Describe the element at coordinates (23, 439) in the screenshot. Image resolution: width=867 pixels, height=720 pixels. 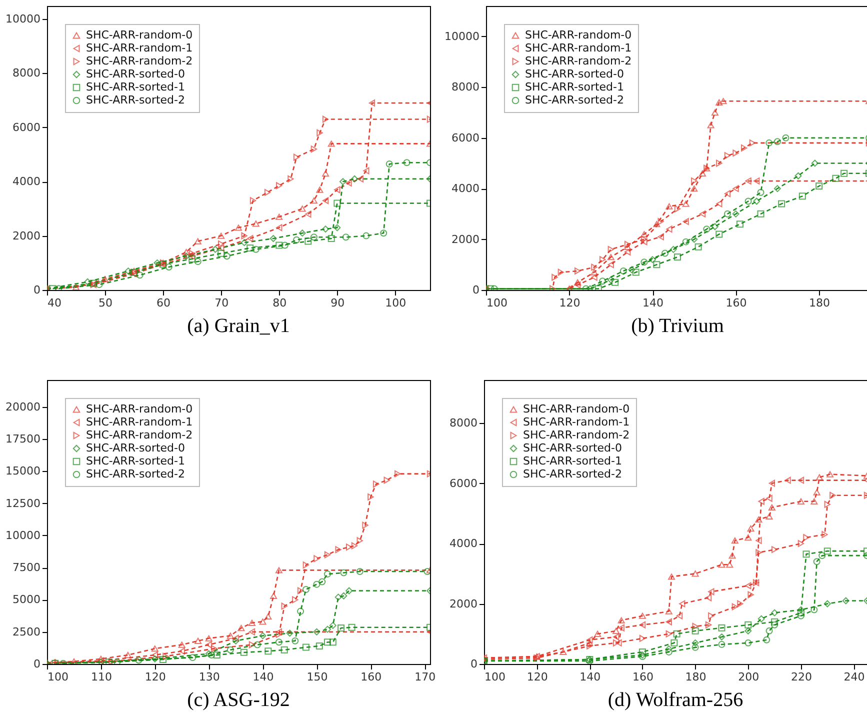
I see `y-tick-label: 17500` at that location.